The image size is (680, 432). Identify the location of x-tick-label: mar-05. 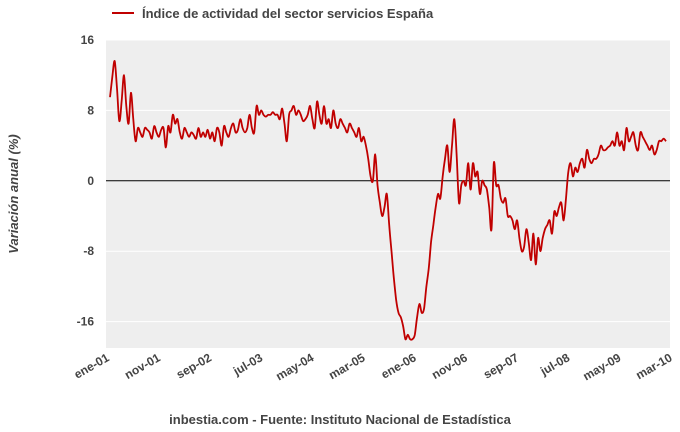
(346, 366).